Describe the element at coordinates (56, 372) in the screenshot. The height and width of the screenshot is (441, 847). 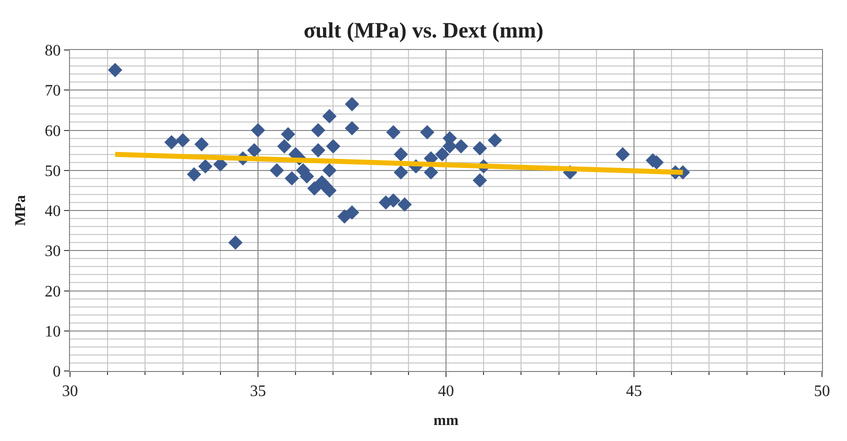
I see `y-tick-label: 0` at that location.